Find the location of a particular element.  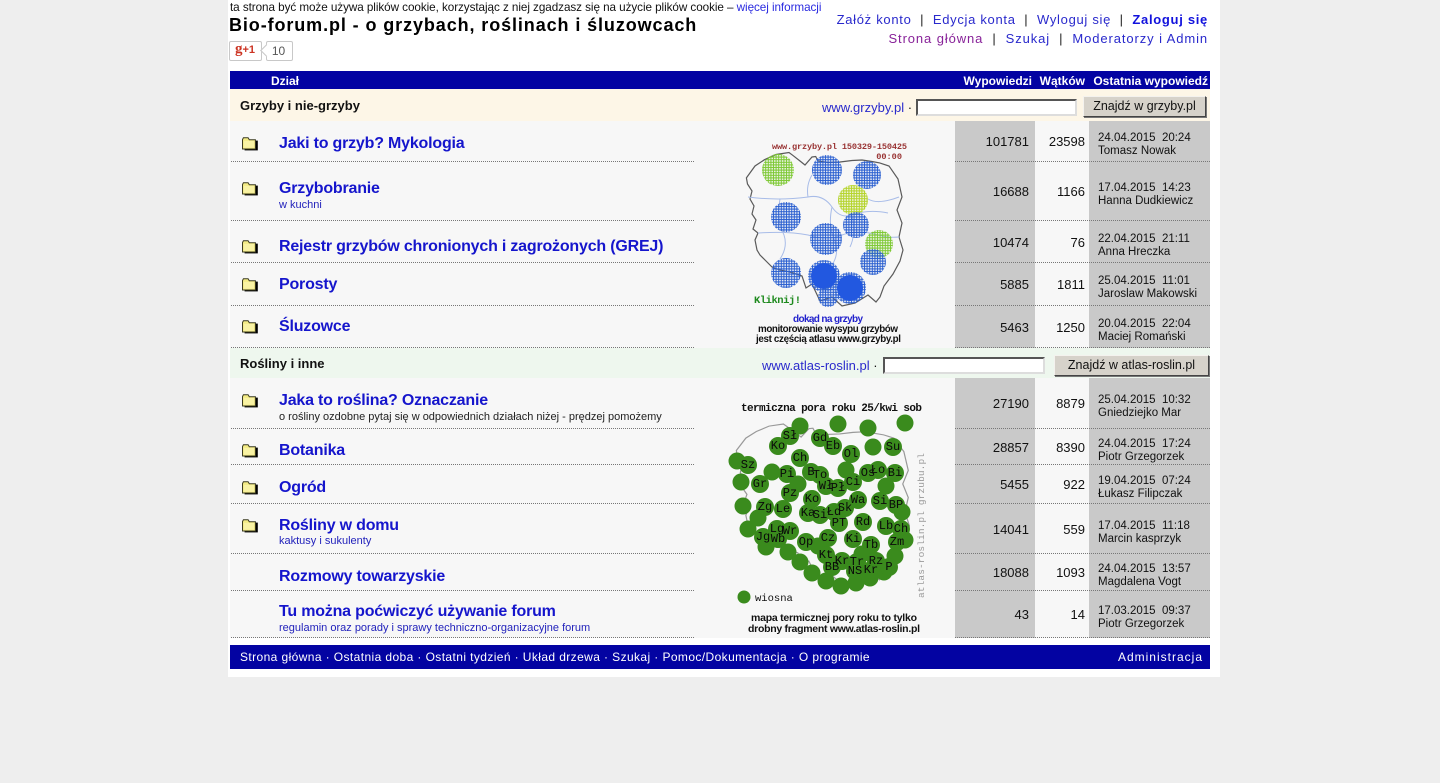

svg-text: BP is located at coordinates (896, 505).